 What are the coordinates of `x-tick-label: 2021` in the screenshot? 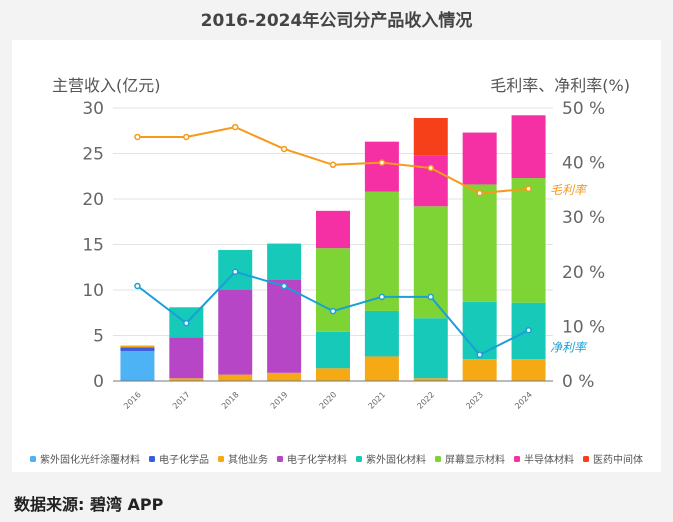 It's located at (377, 400).